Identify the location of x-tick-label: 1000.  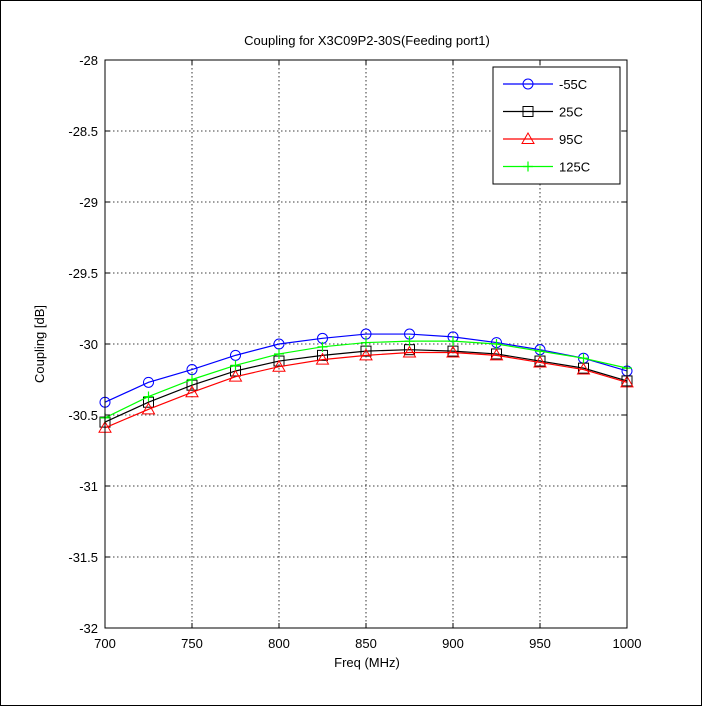
(627, 643).